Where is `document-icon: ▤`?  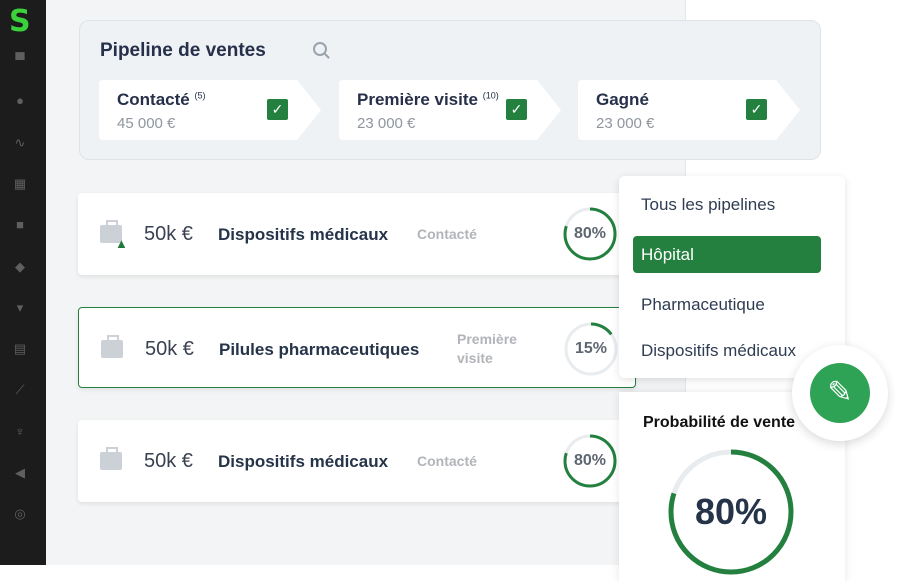
document-icon: ▤ is located at coordinates (20, 349).